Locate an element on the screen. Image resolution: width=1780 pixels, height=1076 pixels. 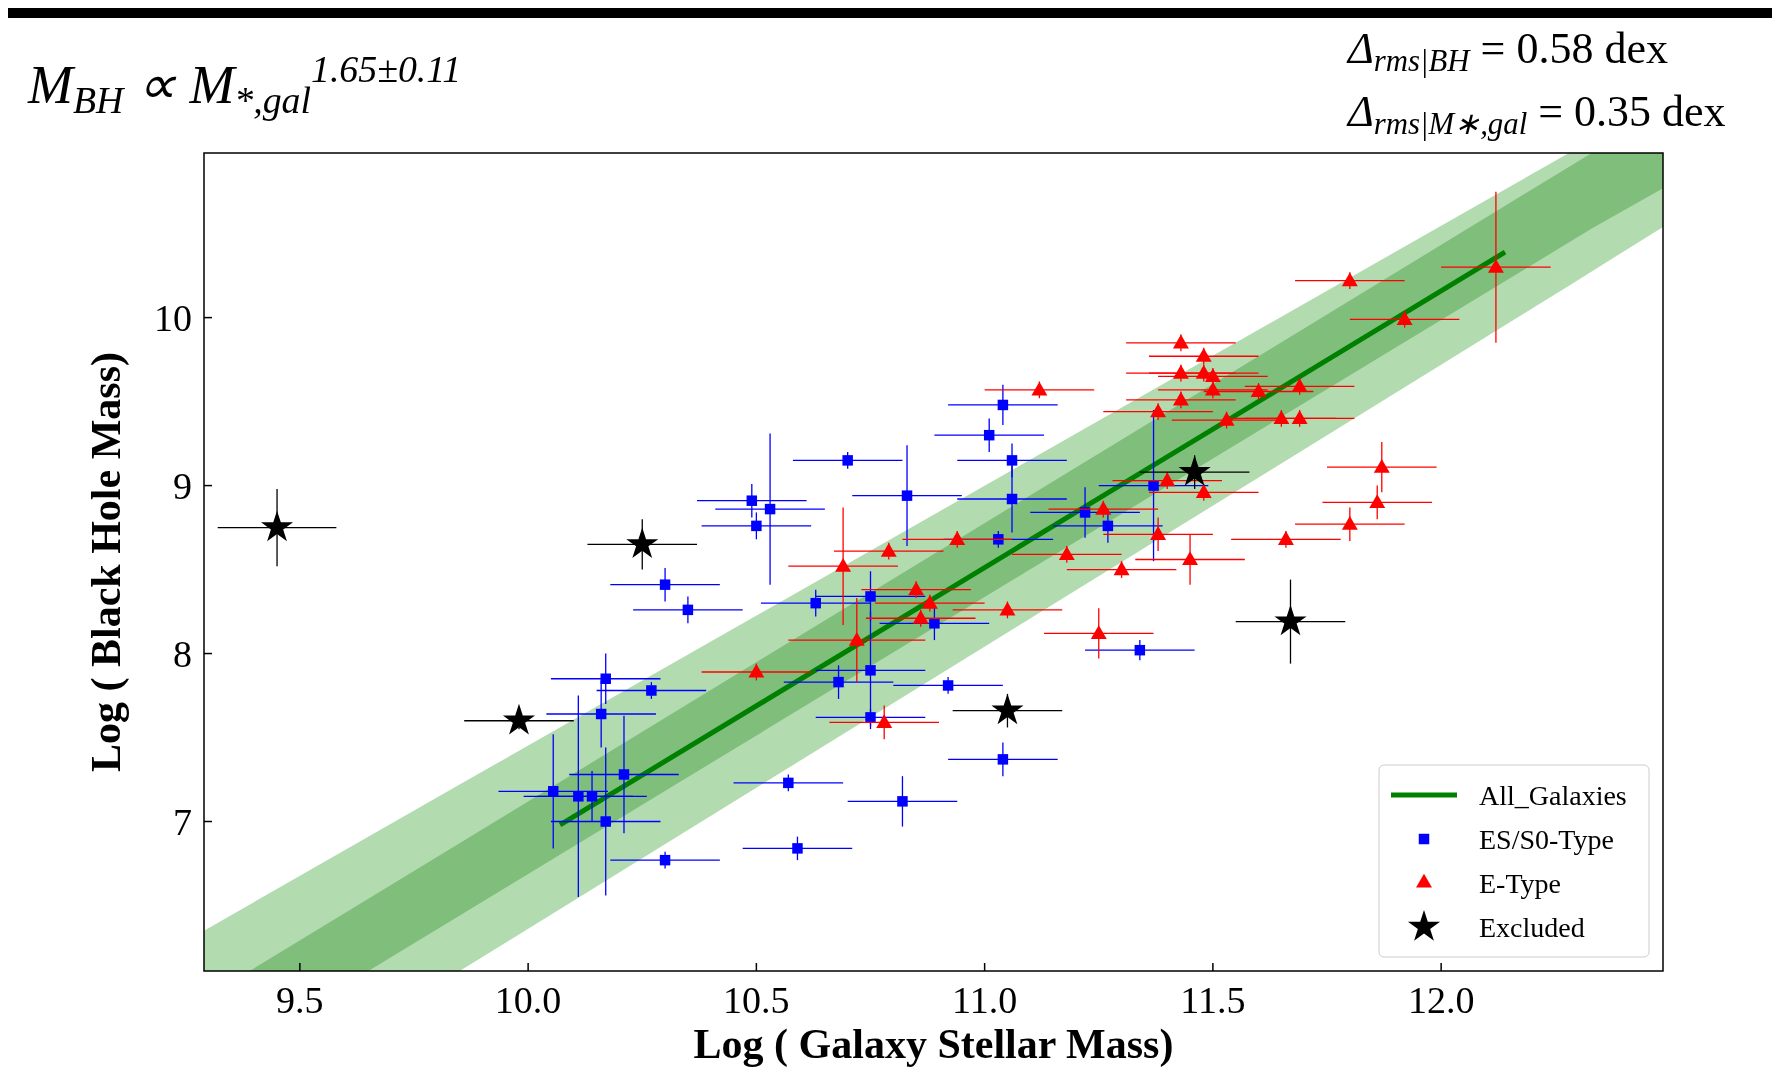
legend-label: All_Galaxies is located at coordinates (1553, 795).